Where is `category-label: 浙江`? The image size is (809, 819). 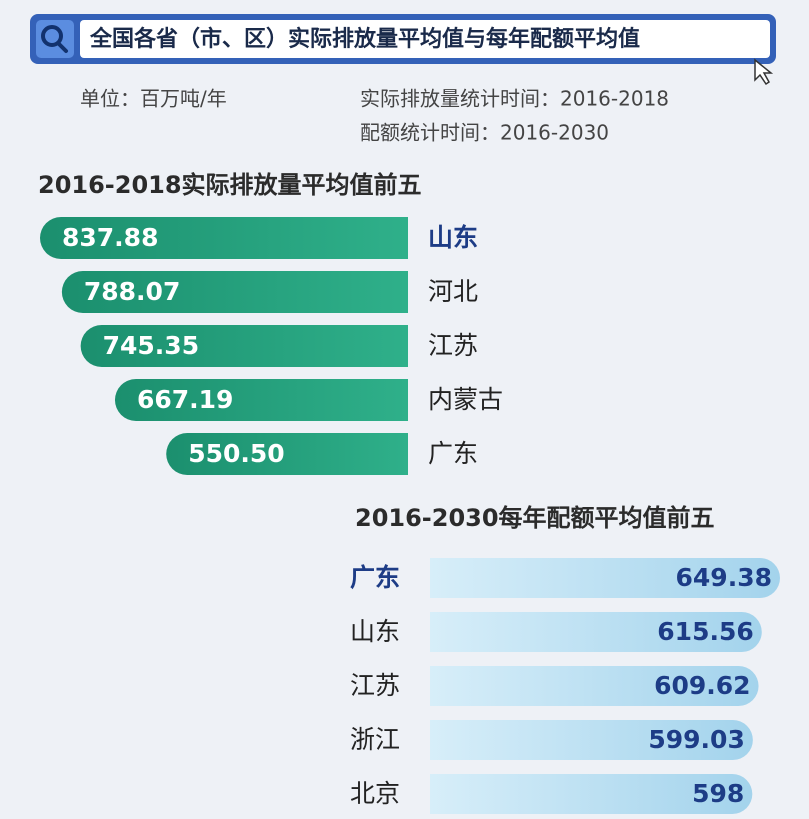 category-label: 浙江 is located at coordinates (375, 739).